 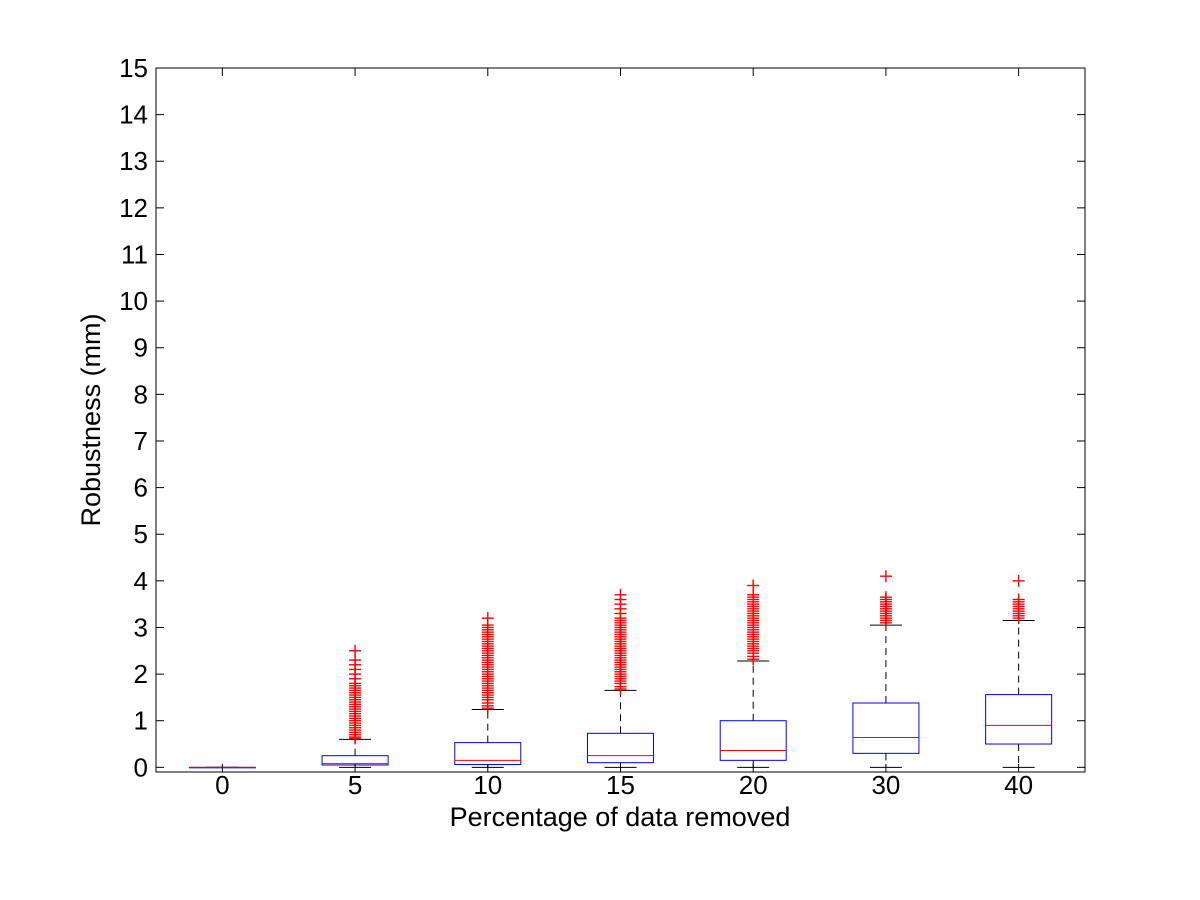 I want to click on y-tick-label: 14, so click(x=133, y=115).